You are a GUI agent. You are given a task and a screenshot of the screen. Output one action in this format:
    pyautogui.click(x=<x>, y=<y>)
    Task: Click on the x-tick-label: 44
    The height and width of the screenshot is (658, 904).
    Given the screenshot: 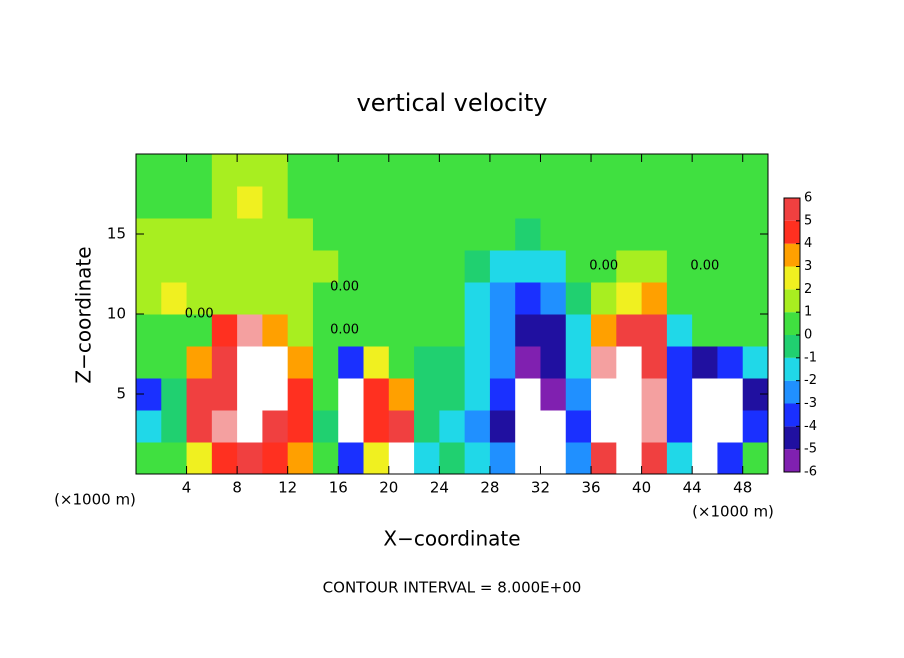 What is the action you would take?
    pyautogui.click(x=692, y=488)
    